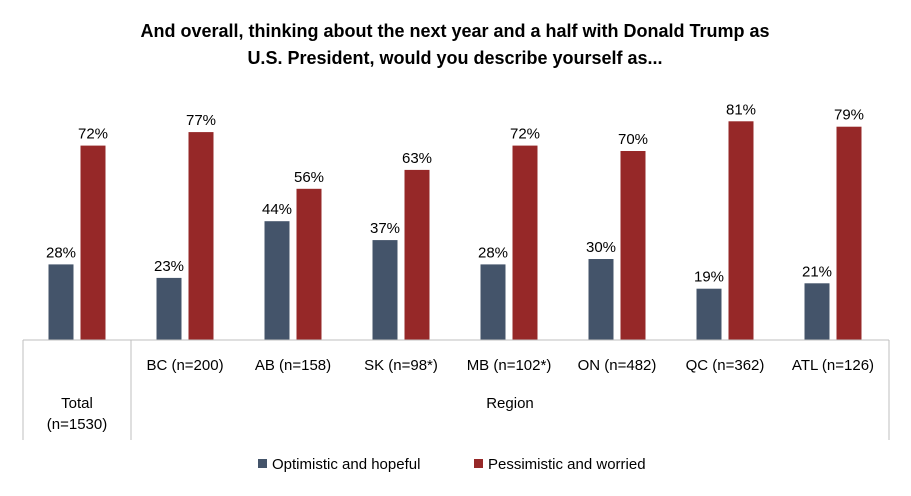 The width and height of the screenshot is (911, 496). What do you see at coordinates (833, 365) in the screenshot?
I see `category-label-7: ATL (n=126)` at bounding box center [833, 365].